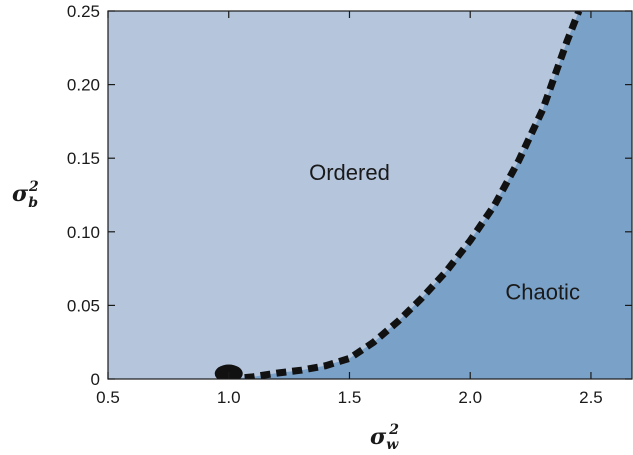 The image size is (633, 455). I want to click on y-tick-label: 0.25, so click(83, 11).